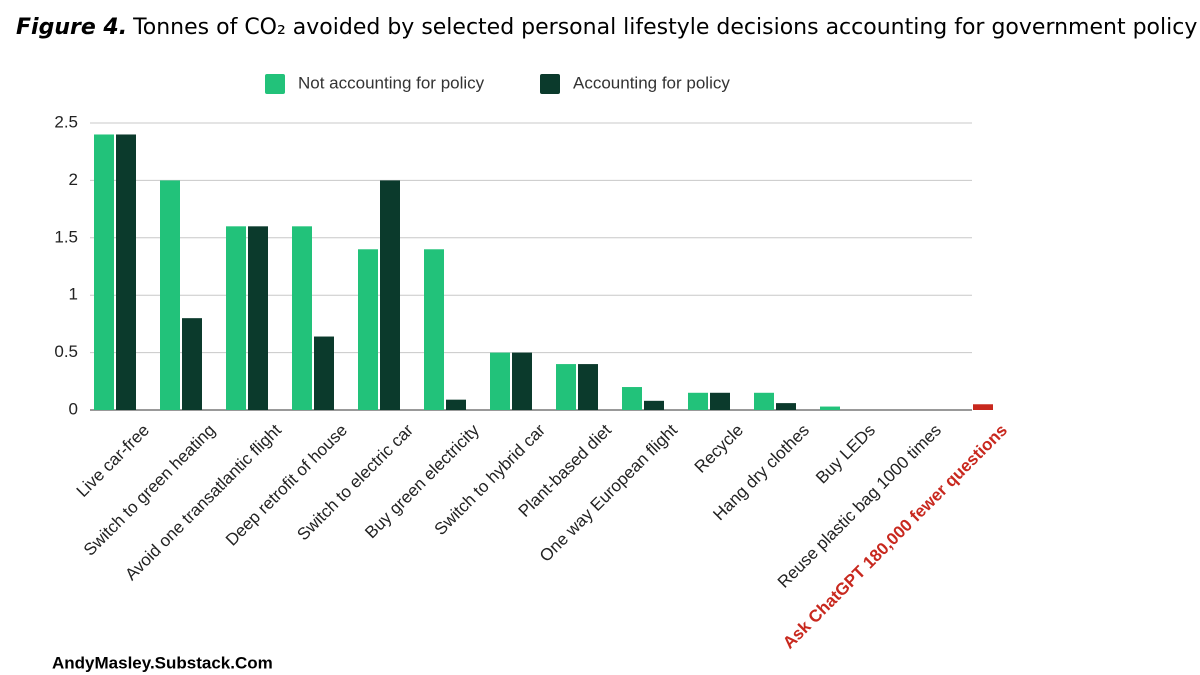  Describe the element at coordinates (845, 454) in the screenshot. I see `x-tick-label: Buy LEDs` at that location.